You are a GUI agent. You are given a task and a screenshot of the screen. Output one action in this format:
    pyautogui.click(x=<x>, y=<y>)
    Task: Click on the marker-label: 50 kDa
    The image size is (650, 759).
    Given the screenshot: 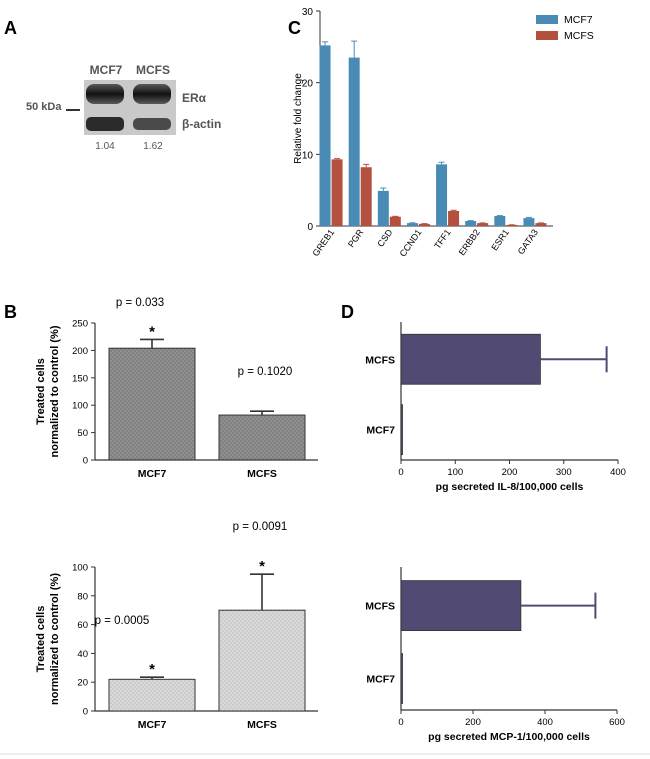 What is the action you would take?
    pyautogui.click(x=44, y=107)
    